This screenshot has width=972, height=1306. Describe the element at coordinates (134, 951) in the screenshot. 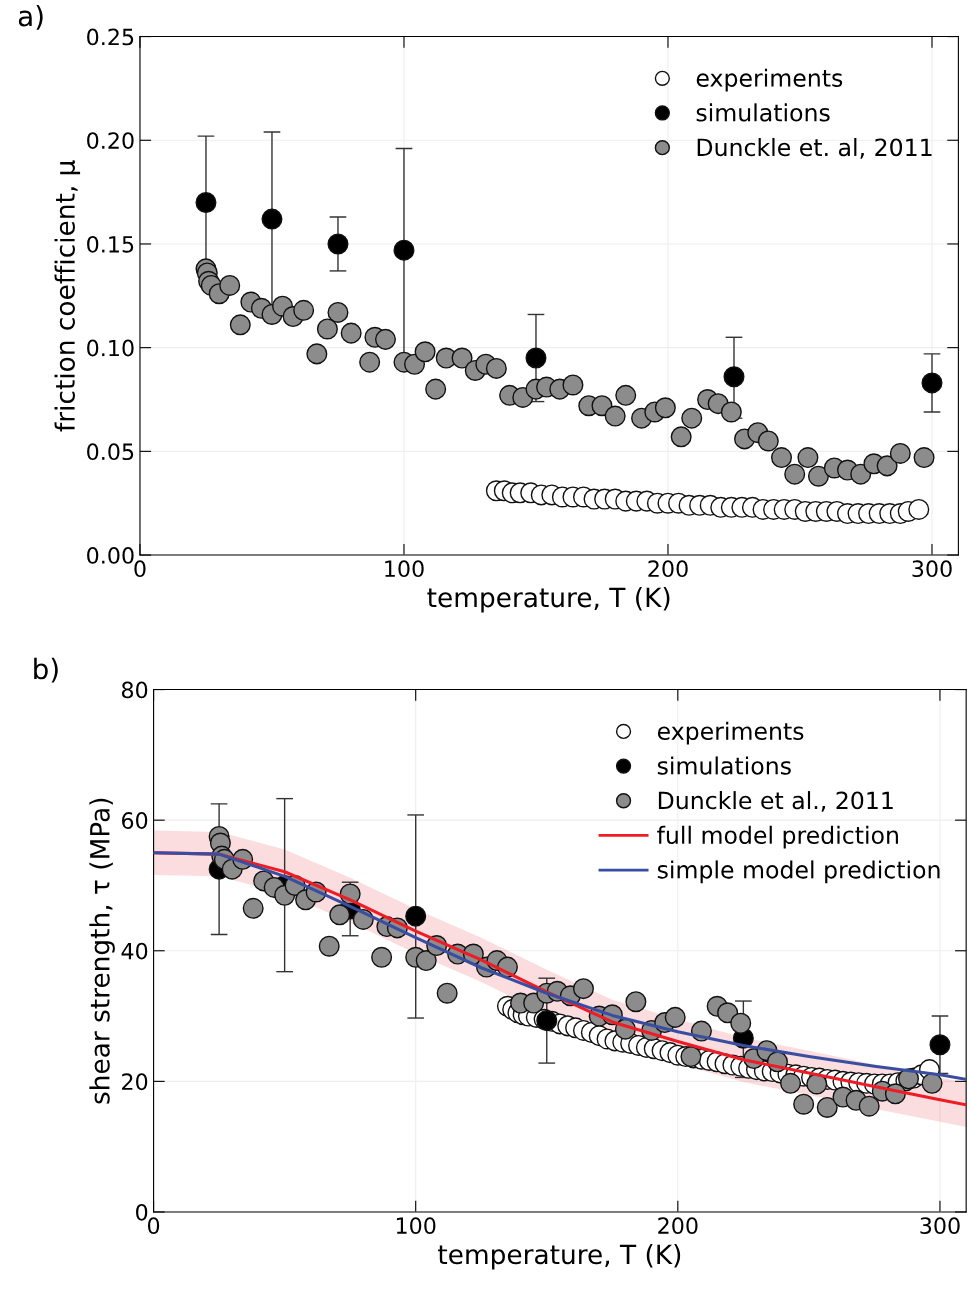

I see `y-tick-label: 40` at that location.